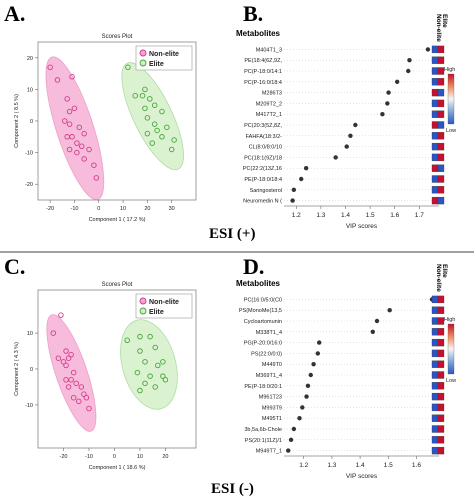 The height and width of the screenshot is (504, 474). I want to click on metabolite-label: 3b,5a,6b-Chole, so click(263, 430).